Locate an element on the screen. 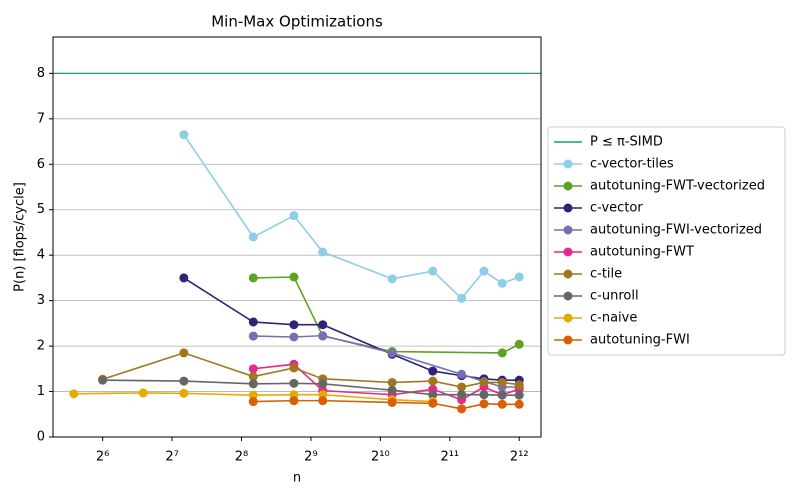 This screenshot has width=800, height=504. x-tick-label: 2⁸ is located at coordinates (241, 457).